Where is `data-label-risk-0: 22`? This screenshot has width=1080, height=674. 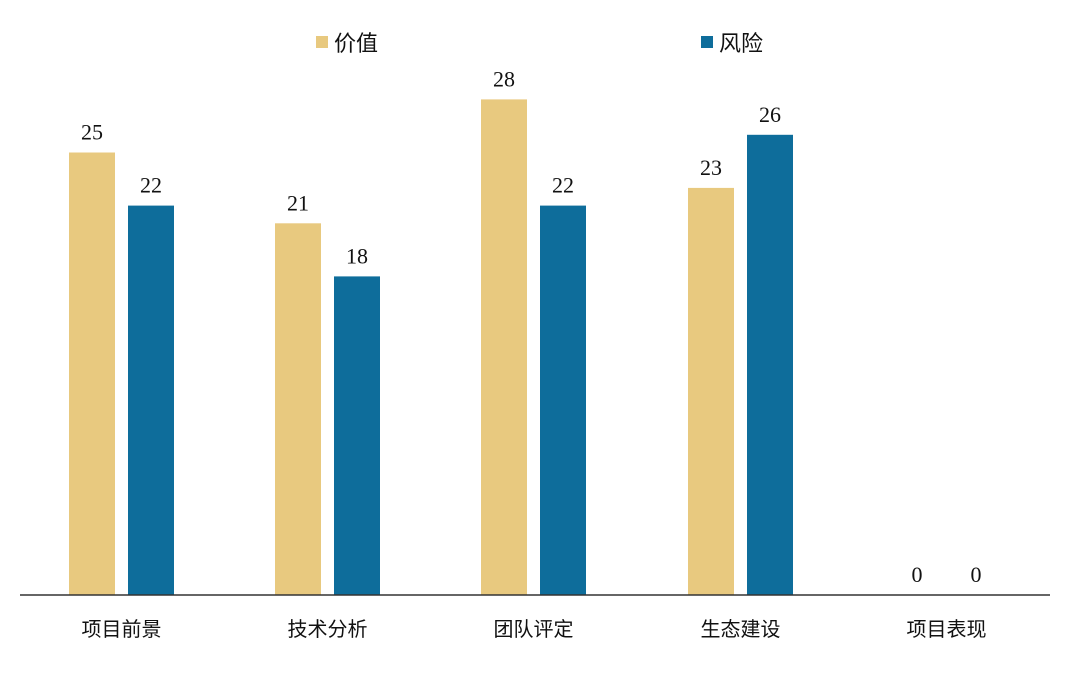 data-label-risk-0: 22 is located at coordinates (151, 185).